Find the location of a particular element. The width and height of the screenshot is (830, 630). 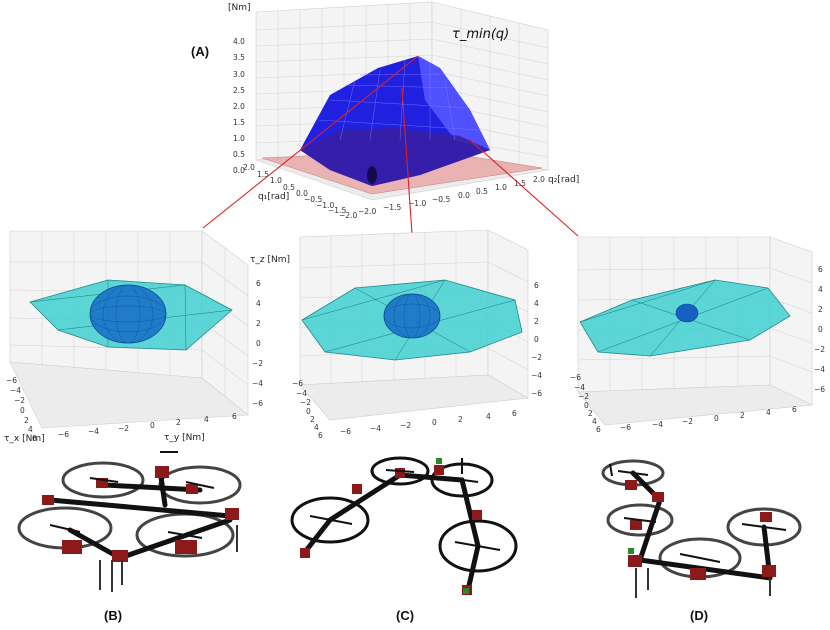

b-z-tick: 2 is located at coordinates (258, 323).